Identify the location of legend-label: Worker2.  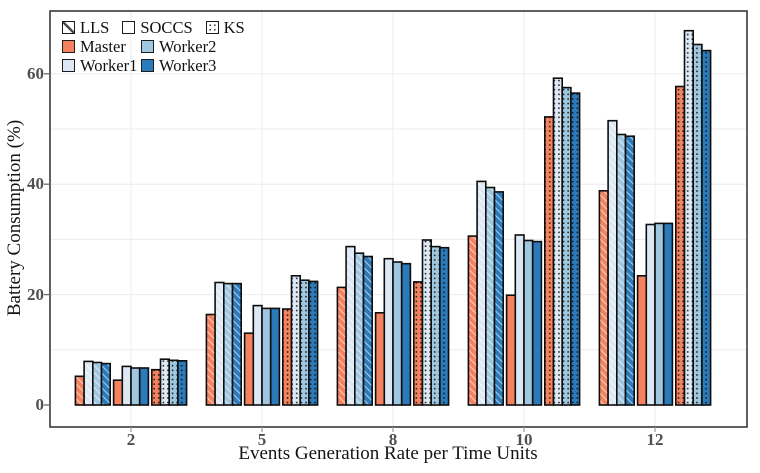
(188, 46).